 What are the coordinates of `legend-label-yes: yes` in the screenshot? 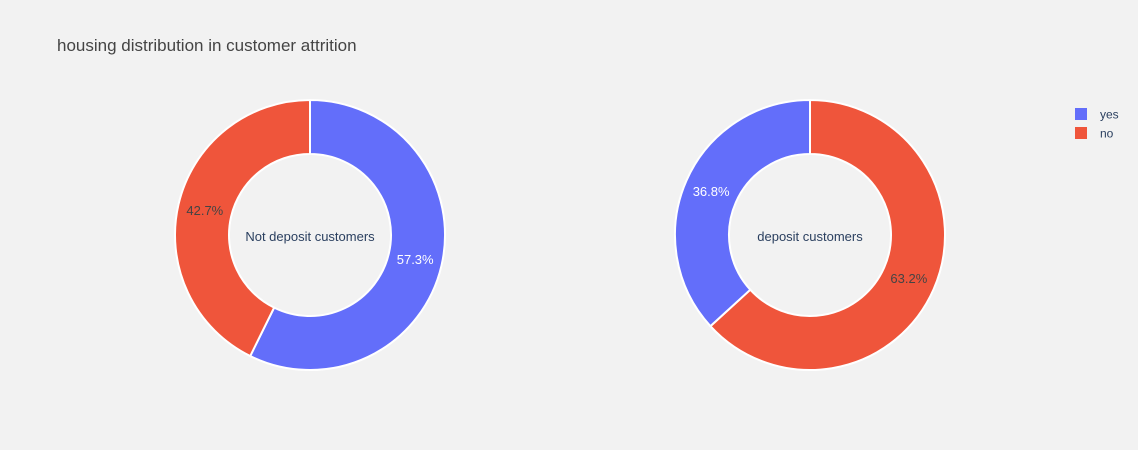 It's located at (1109, 115).